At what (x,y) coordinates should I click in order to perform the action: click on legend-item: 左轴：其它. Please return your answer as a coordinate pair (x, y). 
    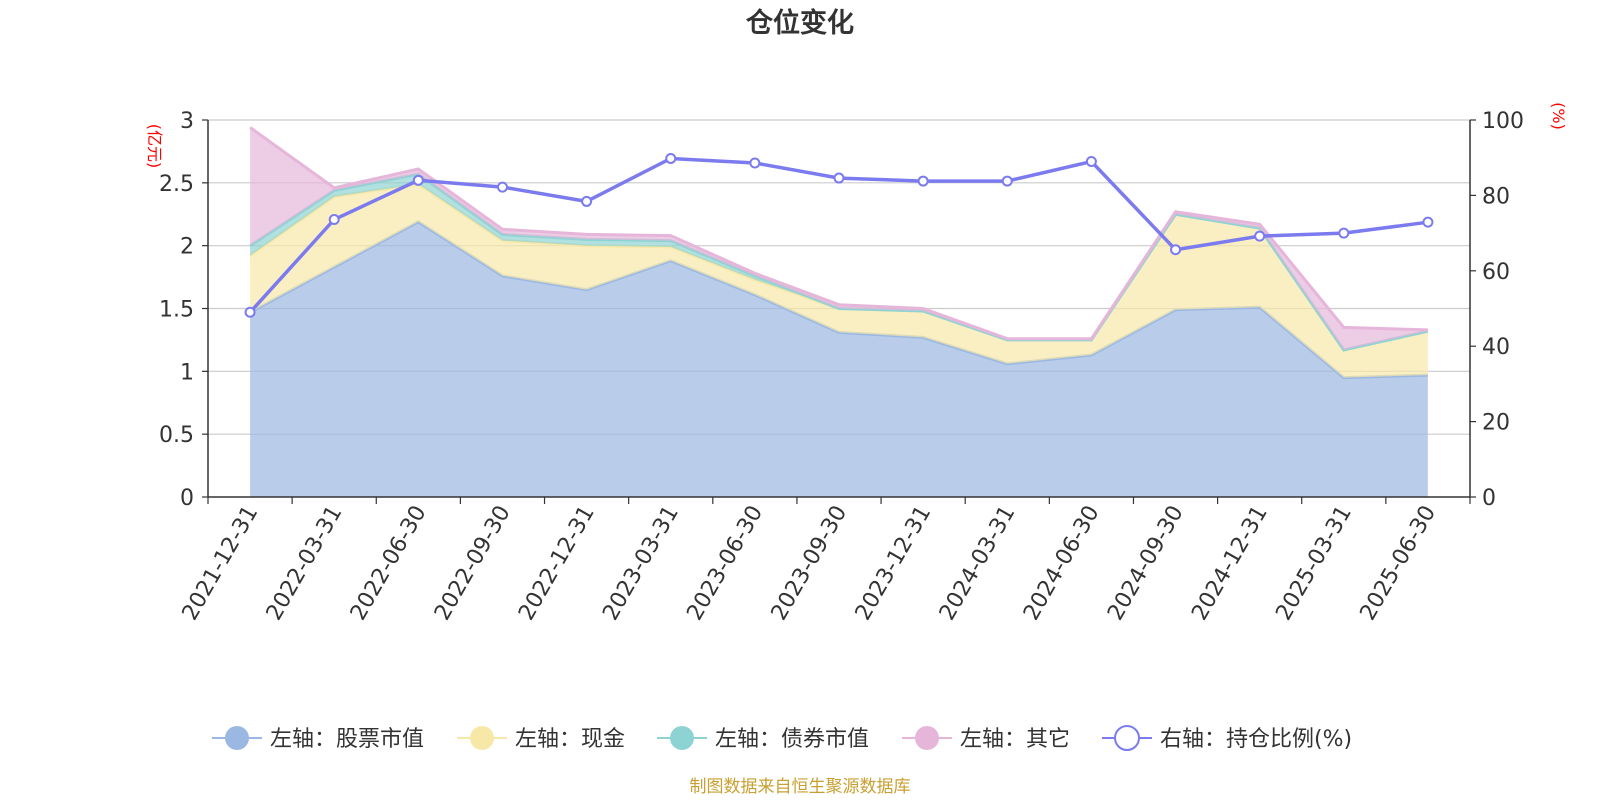
    Looking at the image, I should click on (986, 739).